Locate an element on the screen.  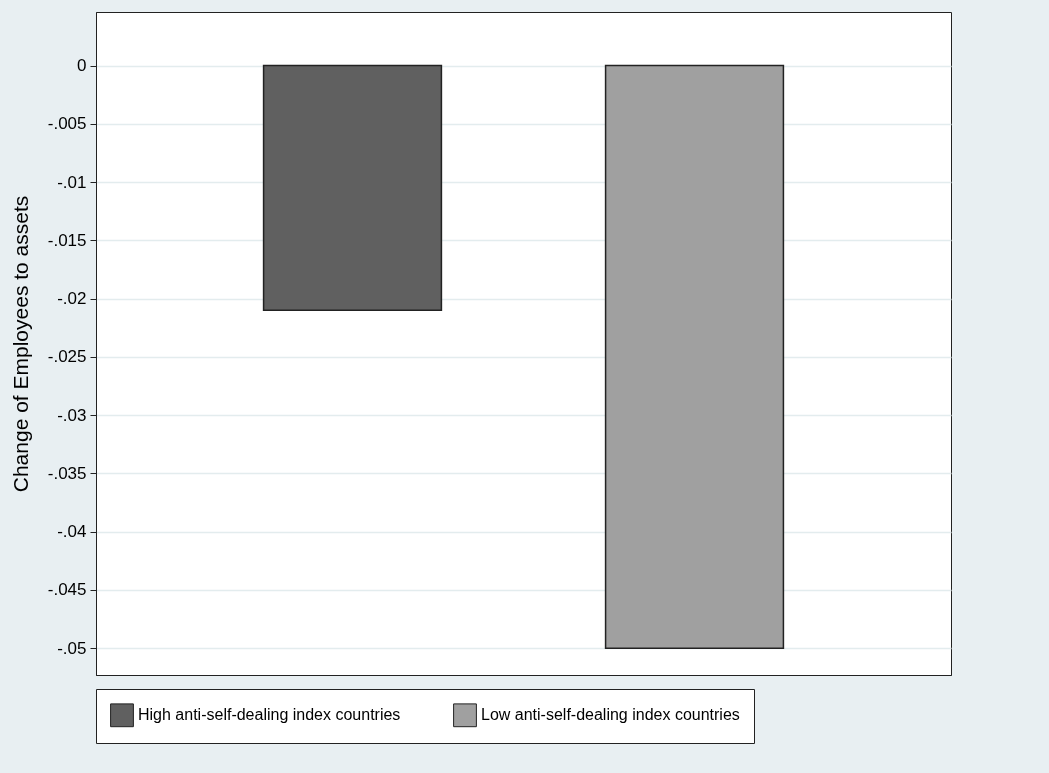
y-tick-label: 0 is located at coordinates (82, 66).